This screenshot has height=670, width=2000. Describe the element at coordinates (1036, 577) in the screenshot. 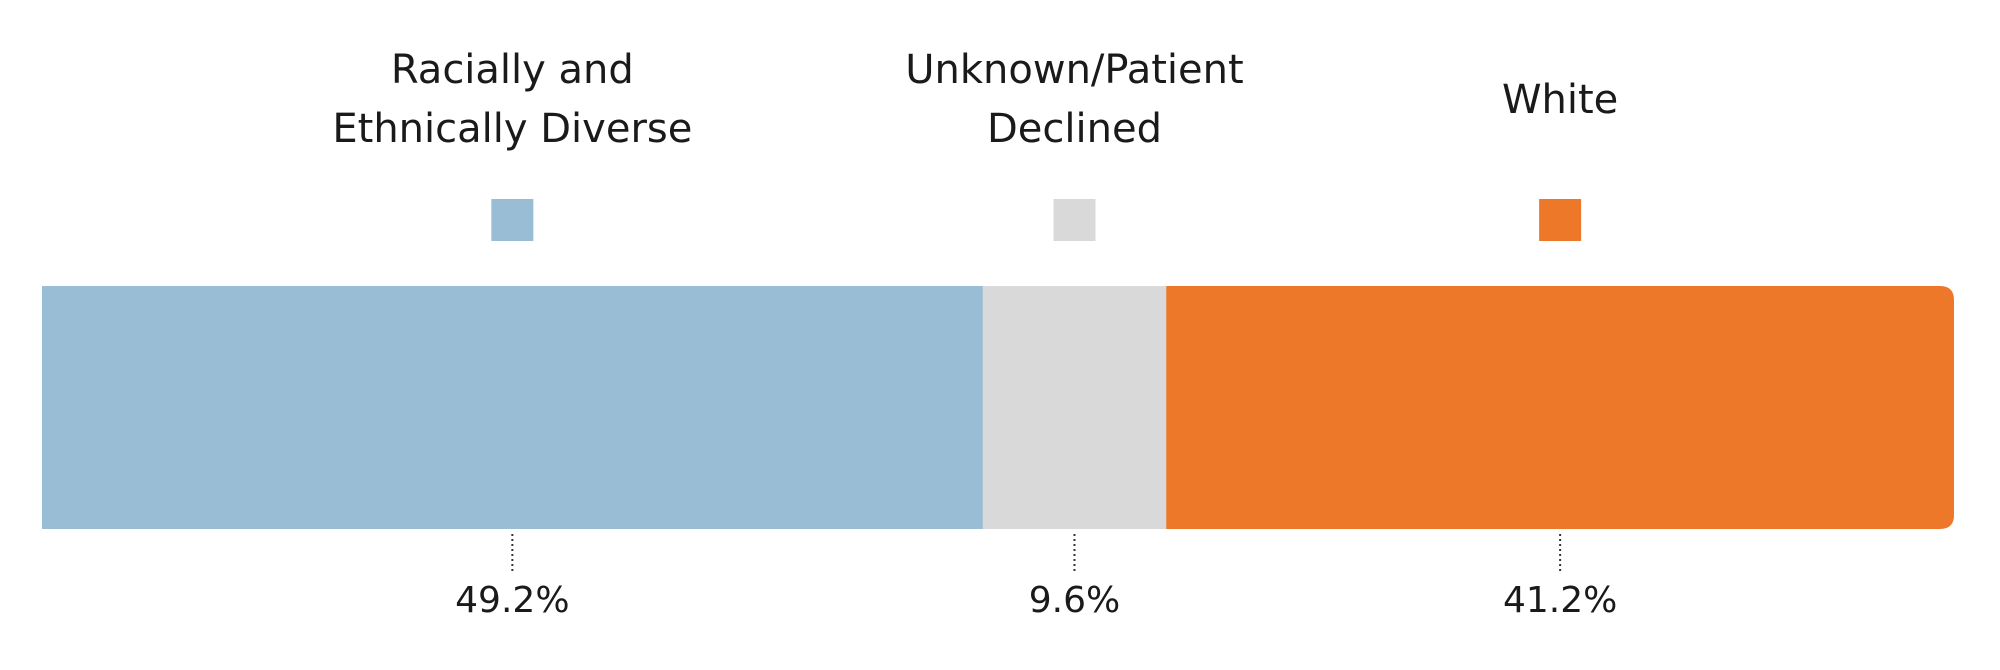

I see `value-labels: 49.2% 9.6% 41.2%` at that location.